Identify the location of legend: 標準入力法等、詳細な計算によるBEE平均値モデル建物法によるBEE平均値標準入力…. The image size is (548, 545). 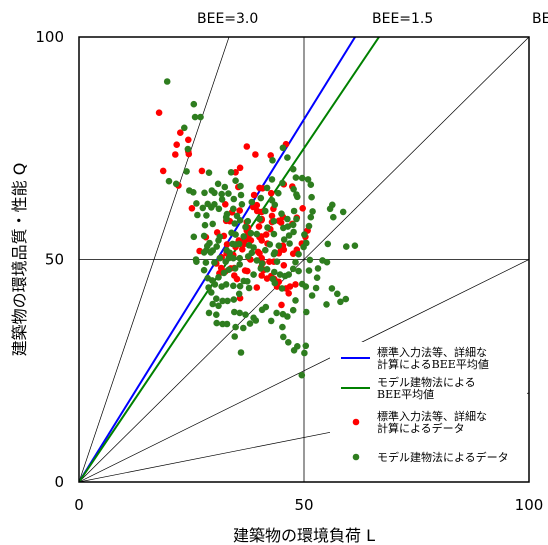
(428, 410).